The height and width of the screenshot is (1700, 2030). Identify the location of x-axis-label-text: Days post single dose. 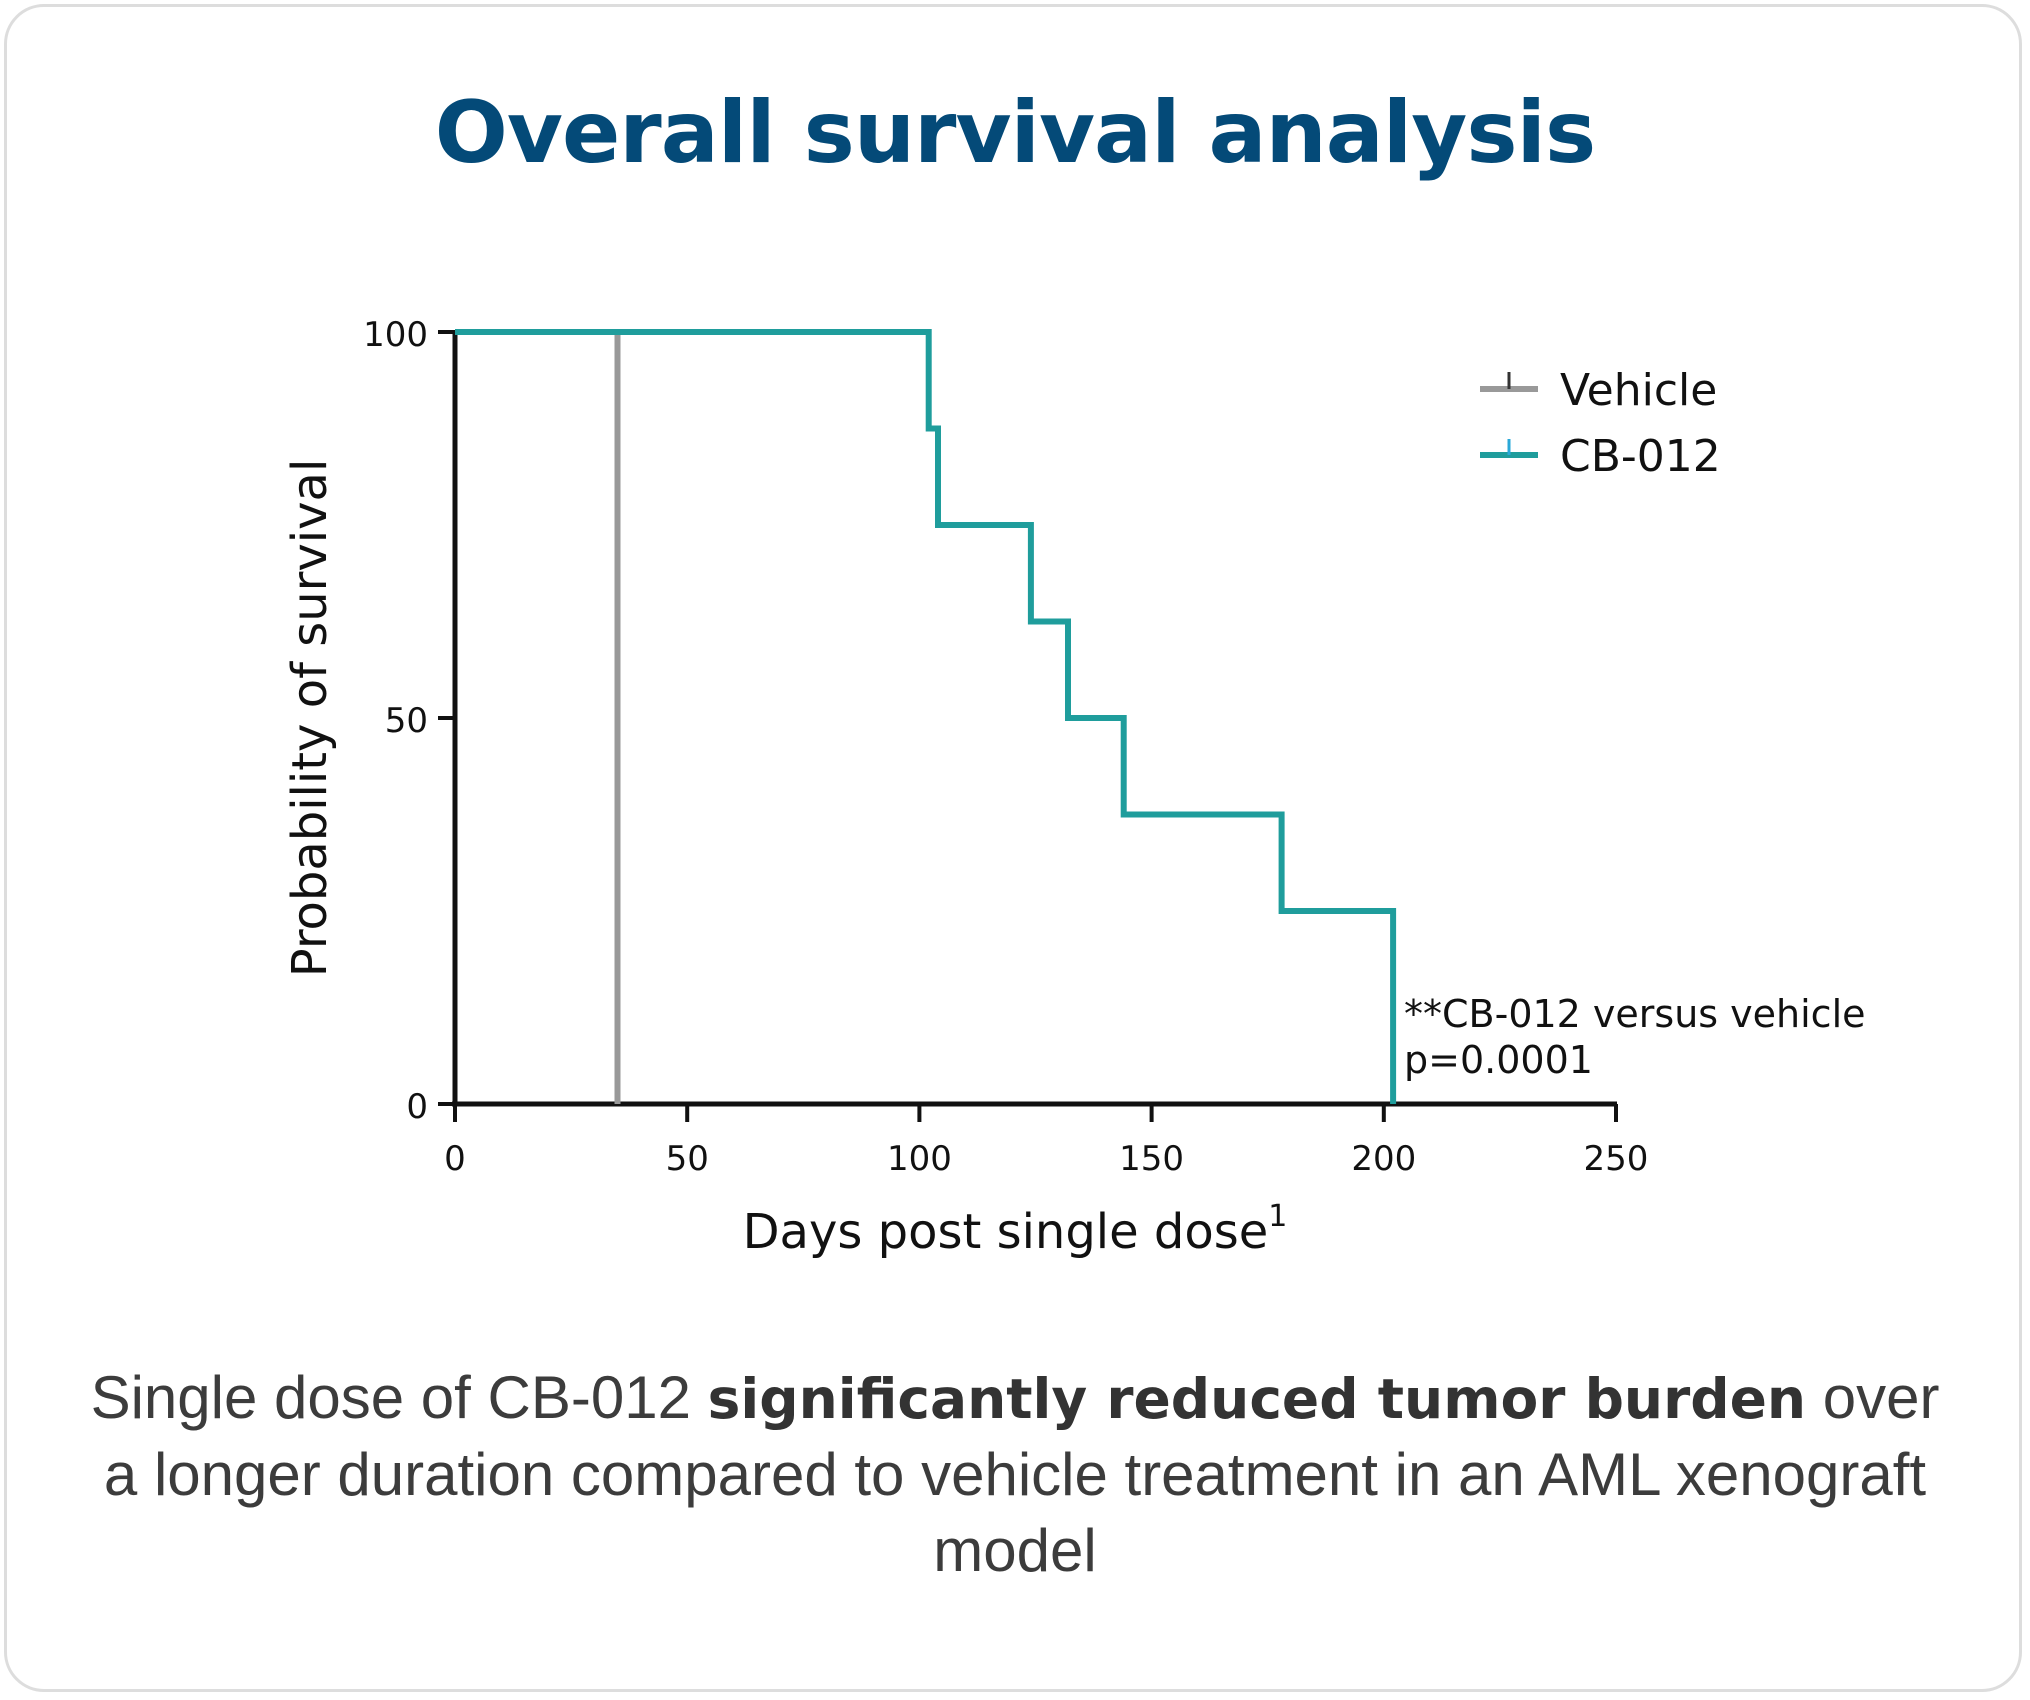
(1006, 1232).